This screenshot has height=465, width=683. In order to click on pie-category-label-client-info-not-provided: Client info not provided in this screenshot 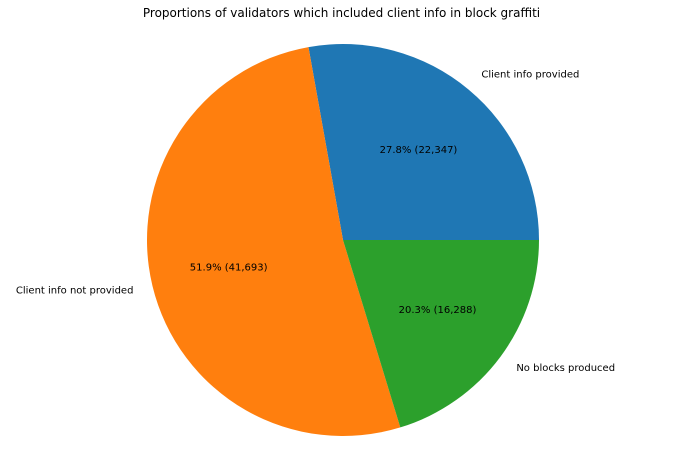, I will do `click(75, 291)`.